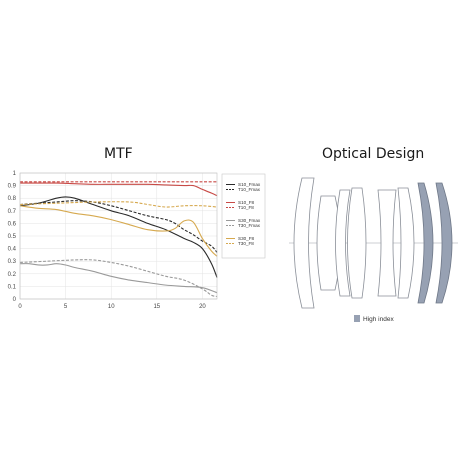 This screenshot has width=470, height=470. I want to click on high-index-swatch, so click(357, 318).